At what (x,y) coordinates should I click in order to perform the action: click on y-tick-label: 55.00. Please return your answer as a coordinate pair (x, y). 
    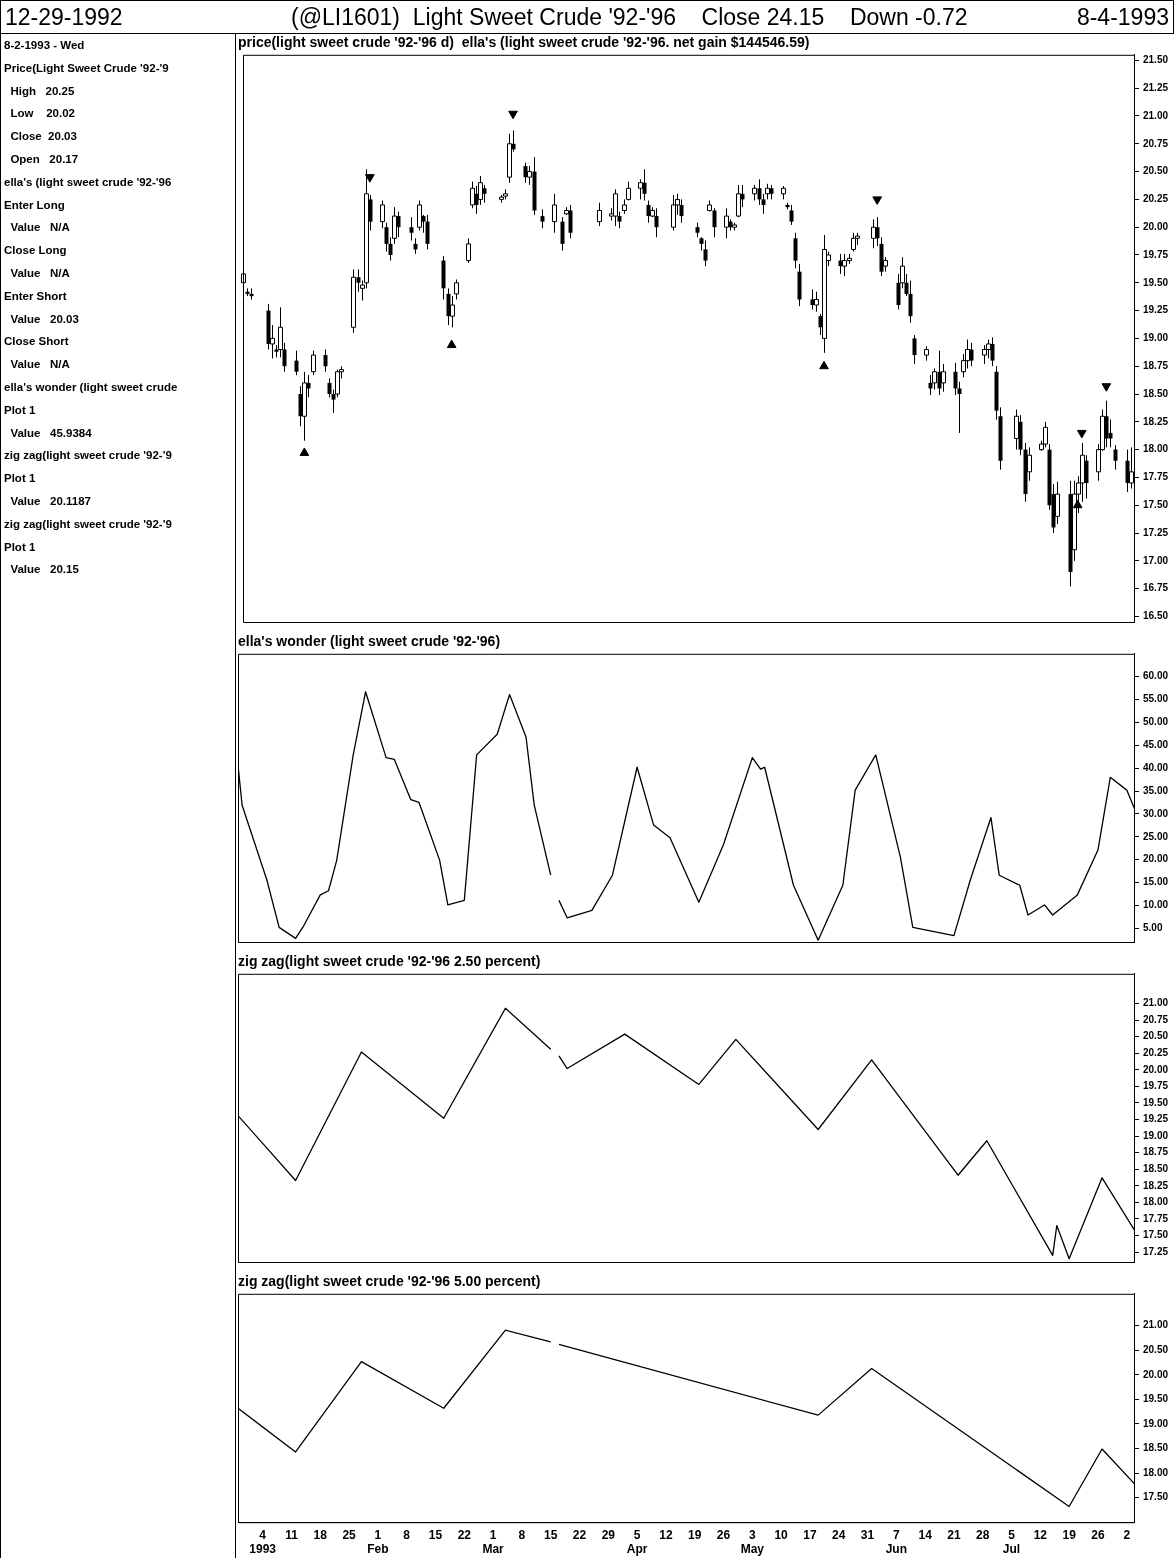
    Looking at the image, I should click on (1155, 699).